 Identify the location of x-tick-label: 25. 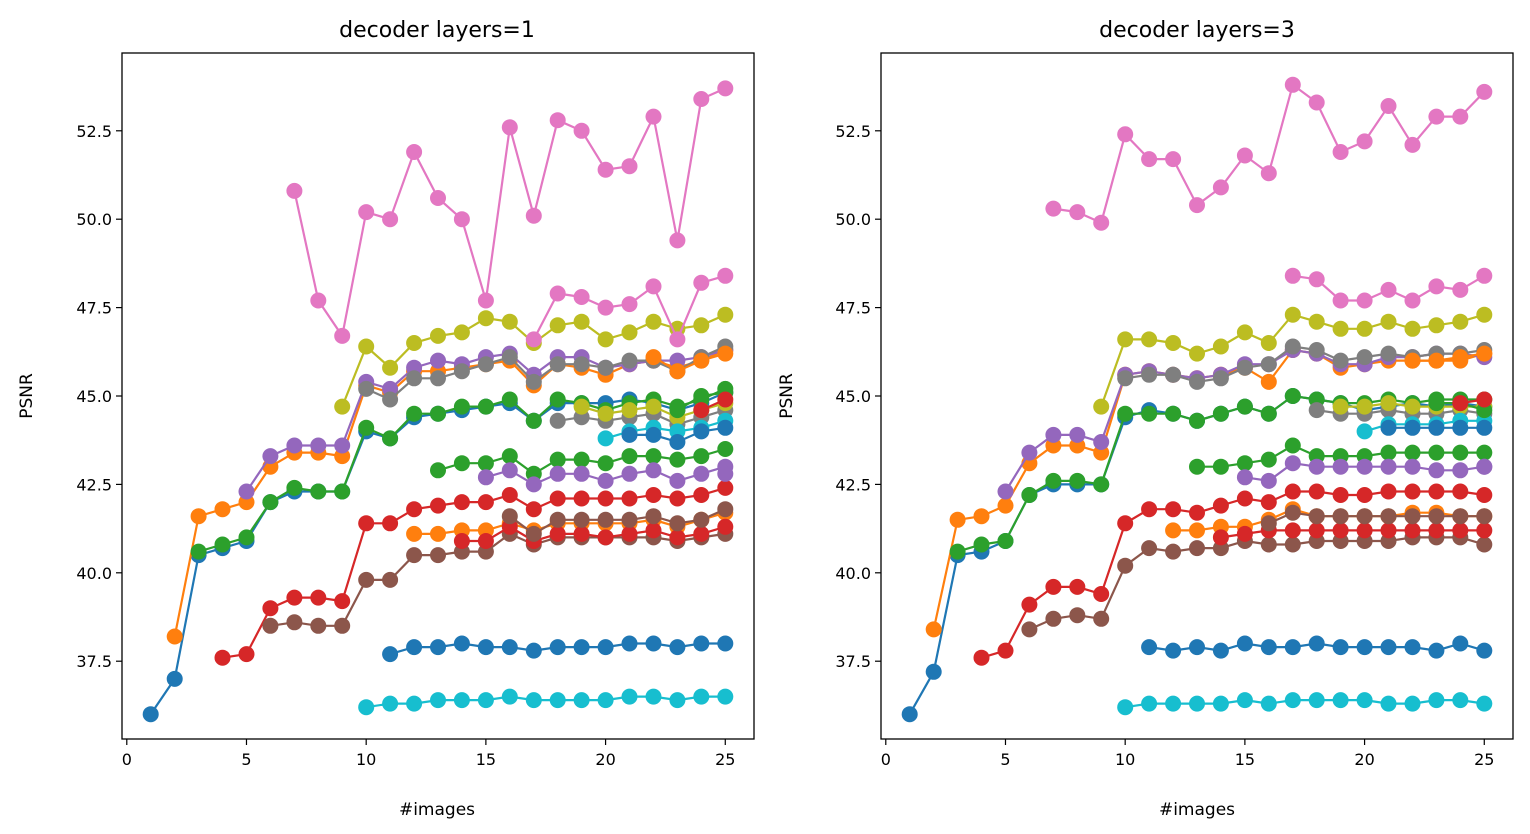
(725, 759).